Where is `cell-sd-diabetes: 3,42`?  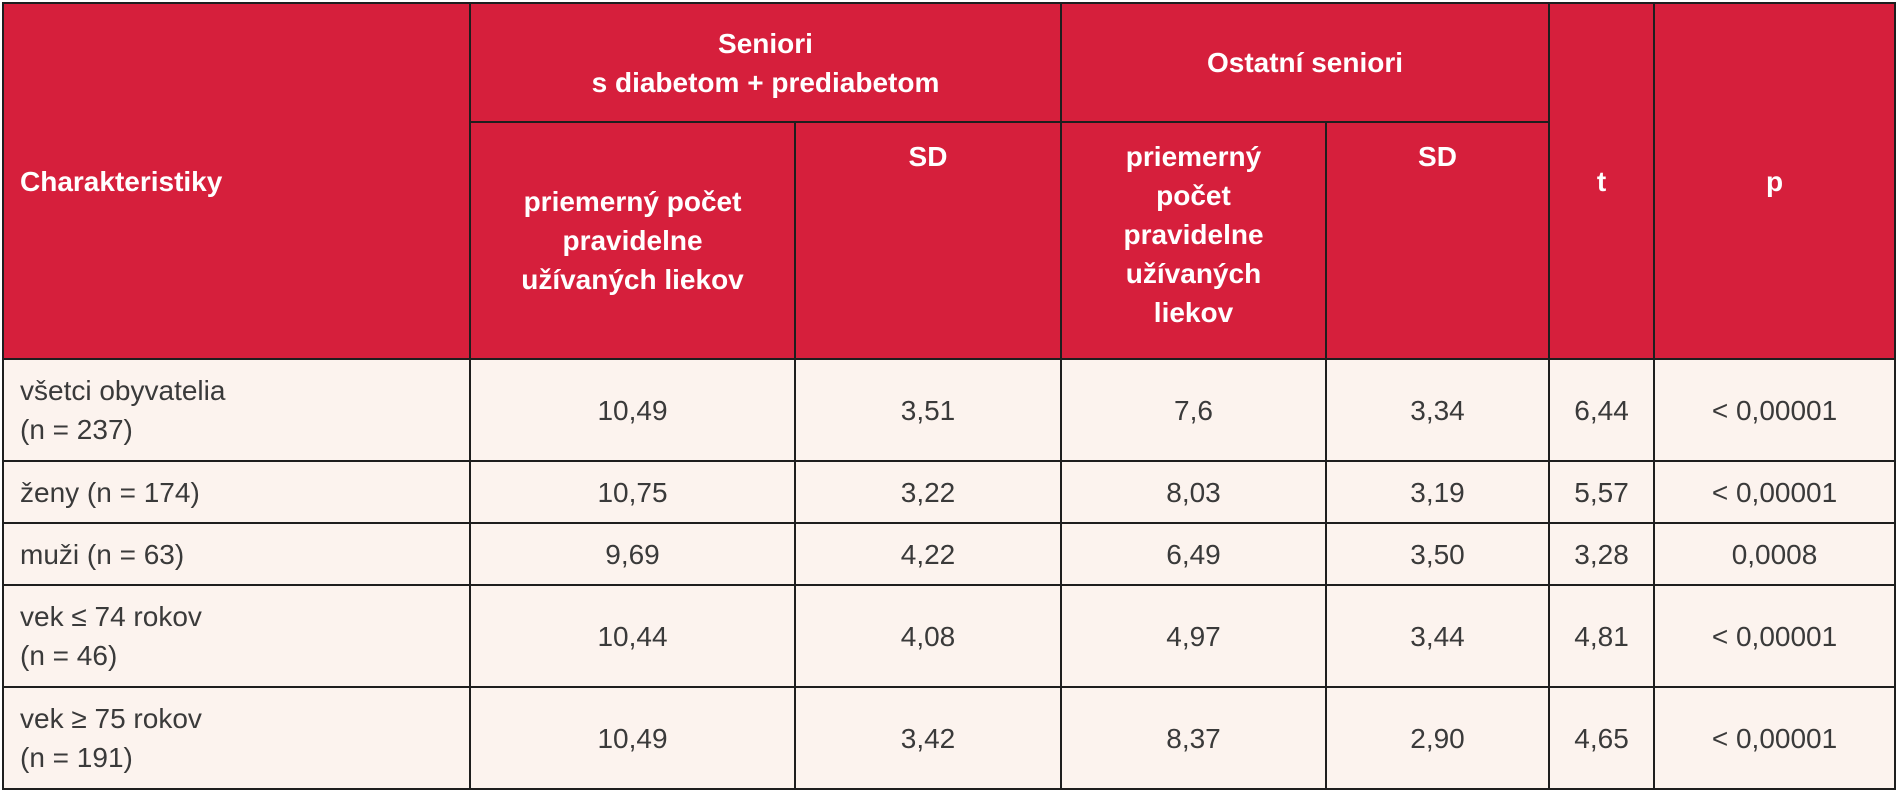 cell-sd-diabetes: 3,42 is located at coordinates (928, 738).